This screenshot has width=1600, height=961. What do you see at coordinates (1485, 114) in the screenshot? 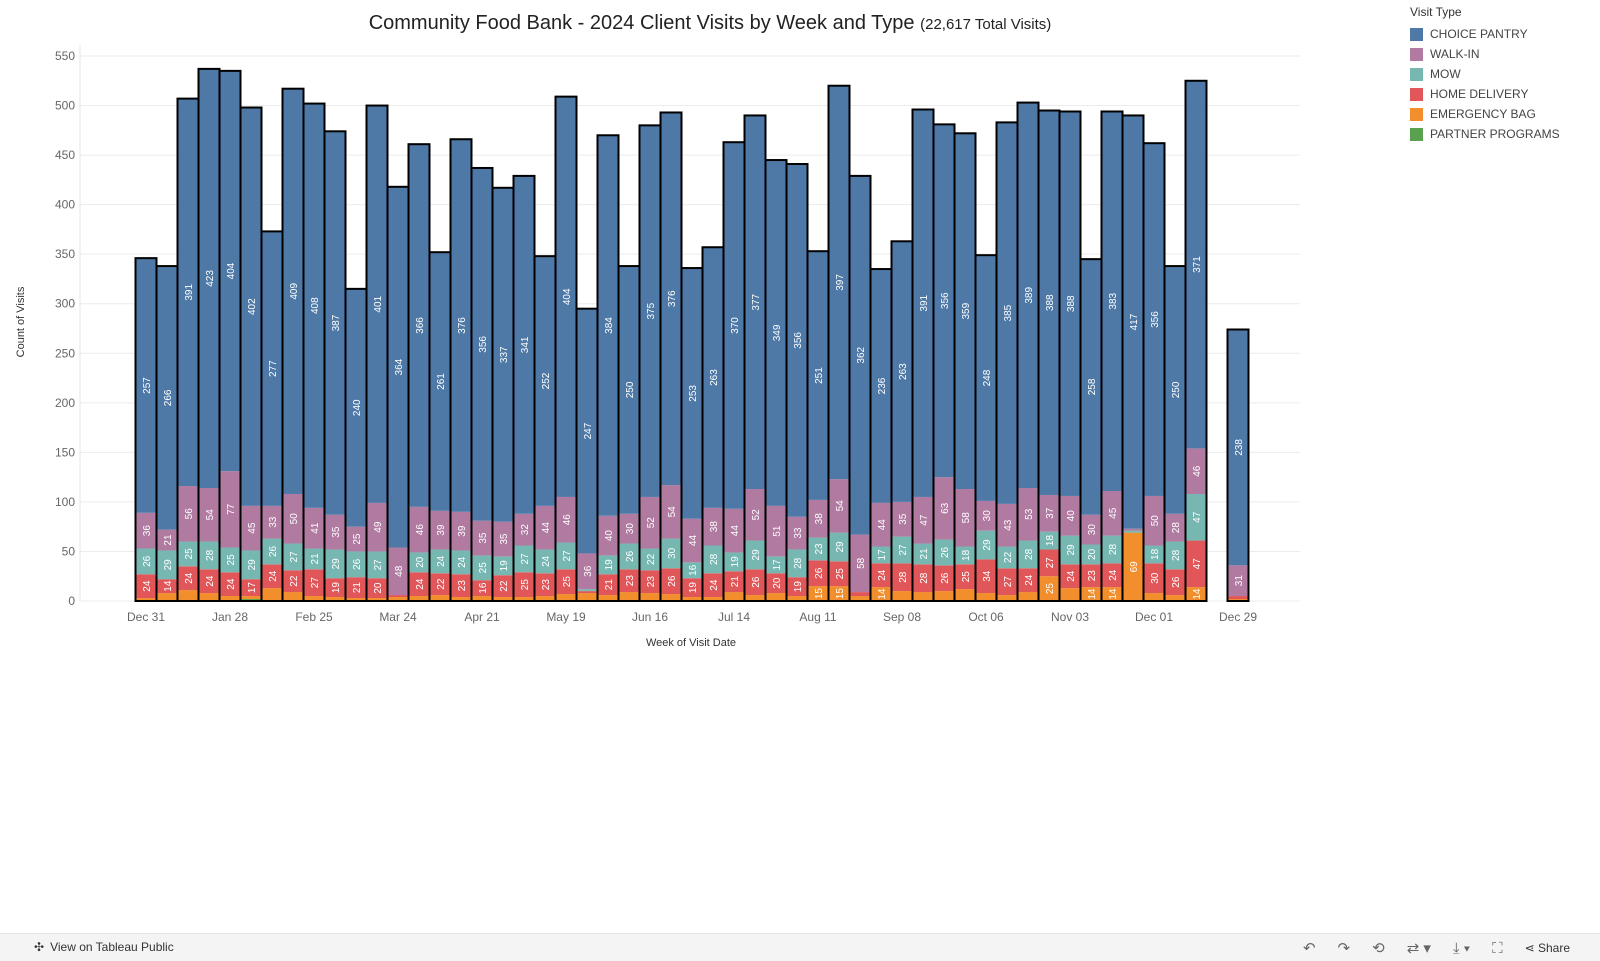
I see `legend-item: EMERGENCY BAG` at bounding box center [1485, 114].